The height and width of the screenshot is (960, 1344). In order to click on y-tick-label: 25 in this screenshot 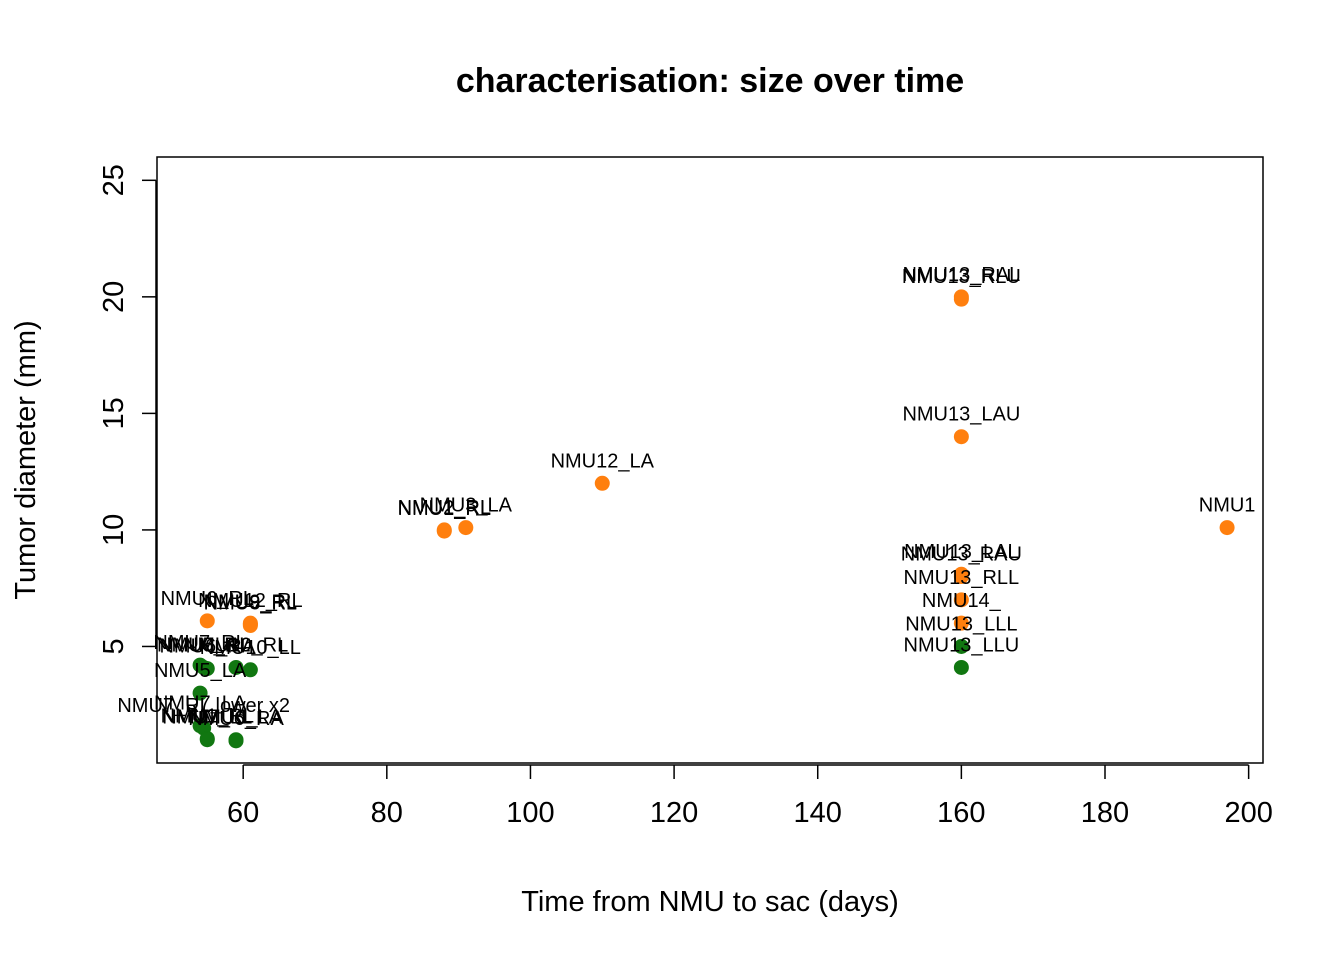, I will do `click(114, 180)`.